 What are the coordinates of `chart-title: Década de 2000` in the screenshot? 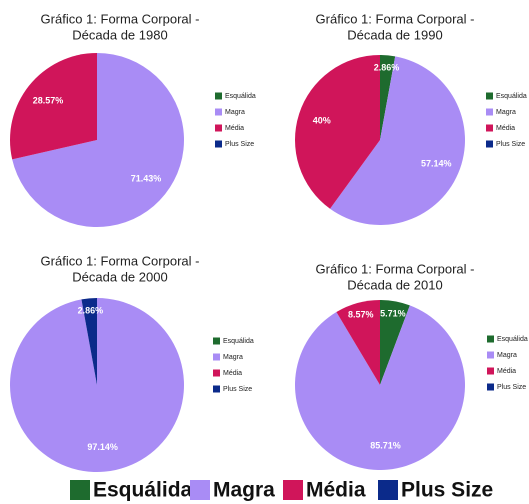 It's located at (119, 276).